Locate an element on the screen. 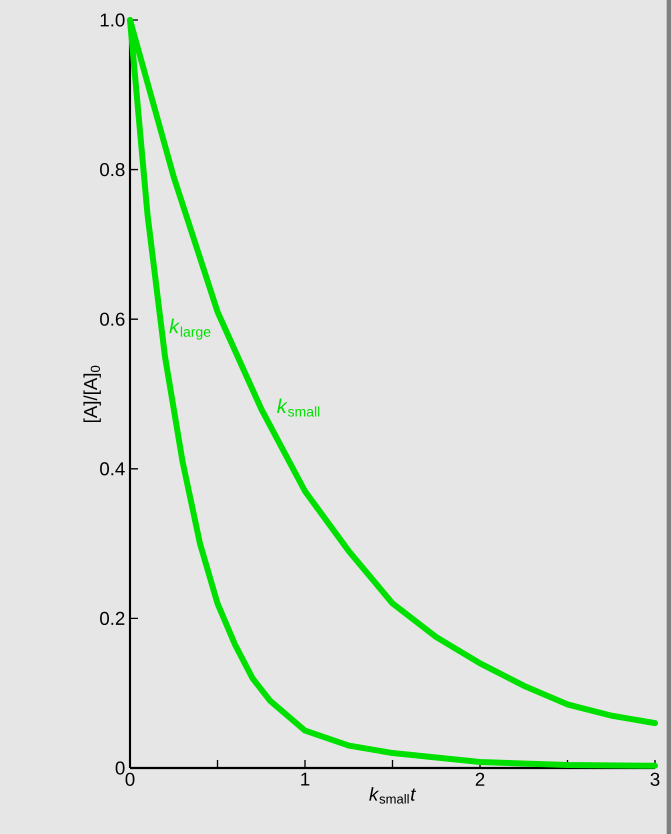 The height and width of the screenshot is (834, 671). y-tick-label: 1.0 is located at coordinates (112, 20).